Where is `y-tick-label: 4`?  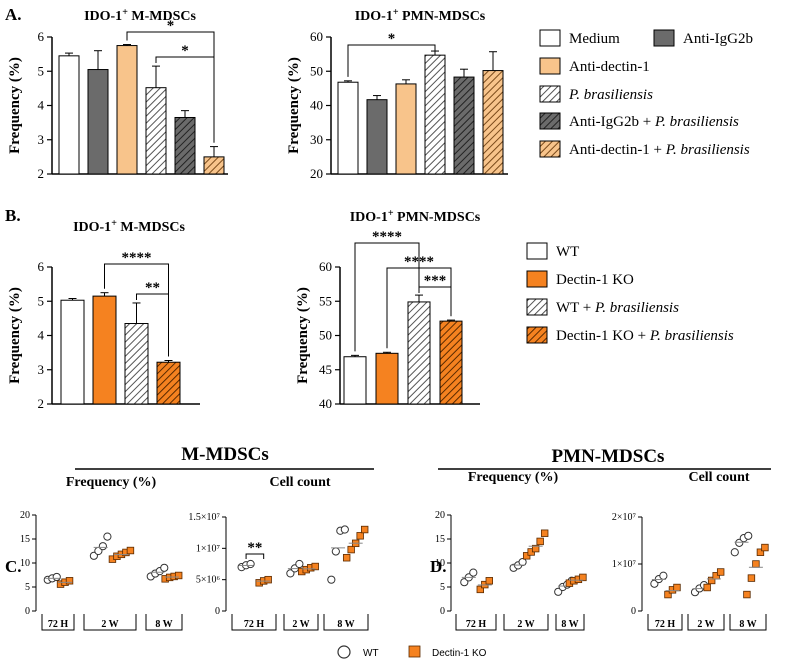 y-tick-label: 4 is located at coordinates (41, 335).